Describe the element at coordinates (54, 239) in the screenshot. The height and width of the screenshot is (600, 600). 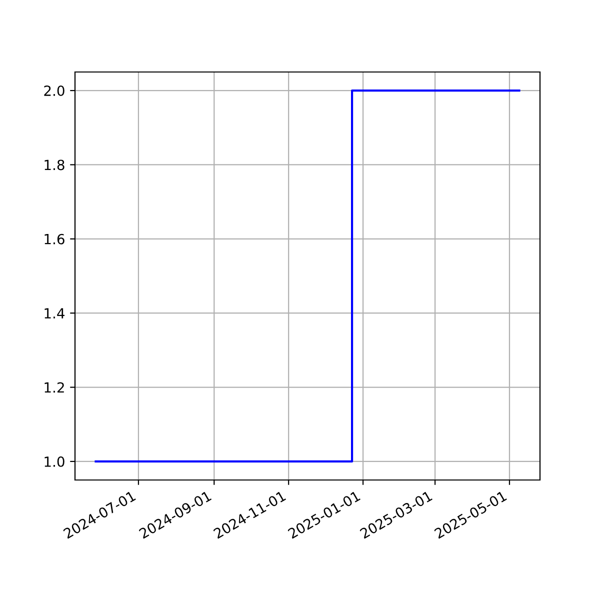
I see `y-tick-label: 1.6` at that location.